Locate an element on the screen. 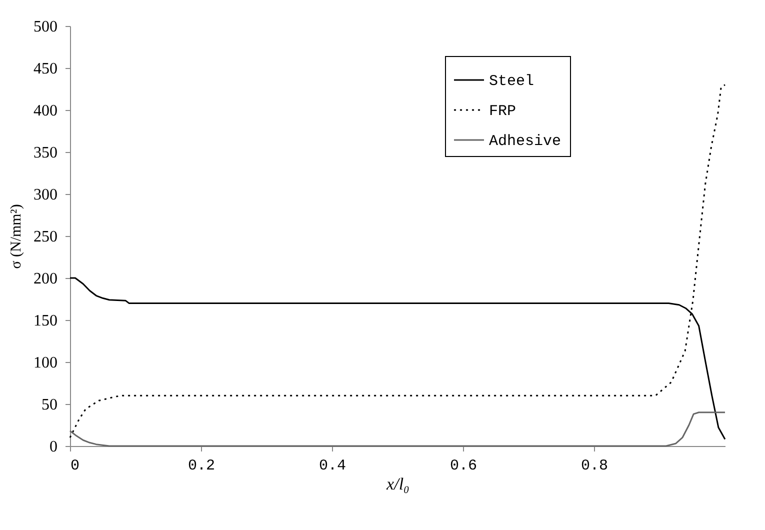  x-tick-label: 0.2 is located at coordinates (202, 466).